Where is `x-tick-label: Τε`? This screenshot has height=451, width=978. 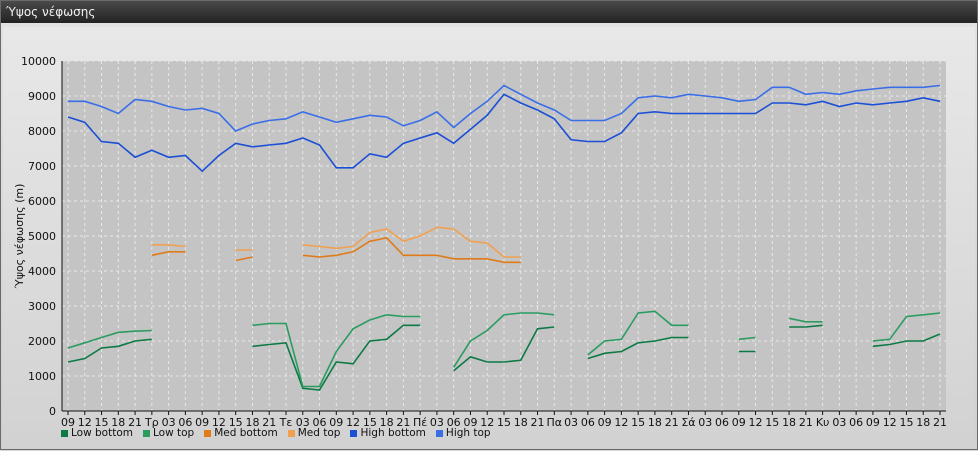
x-tick-label: Τε is located at coordinates (286, 422).